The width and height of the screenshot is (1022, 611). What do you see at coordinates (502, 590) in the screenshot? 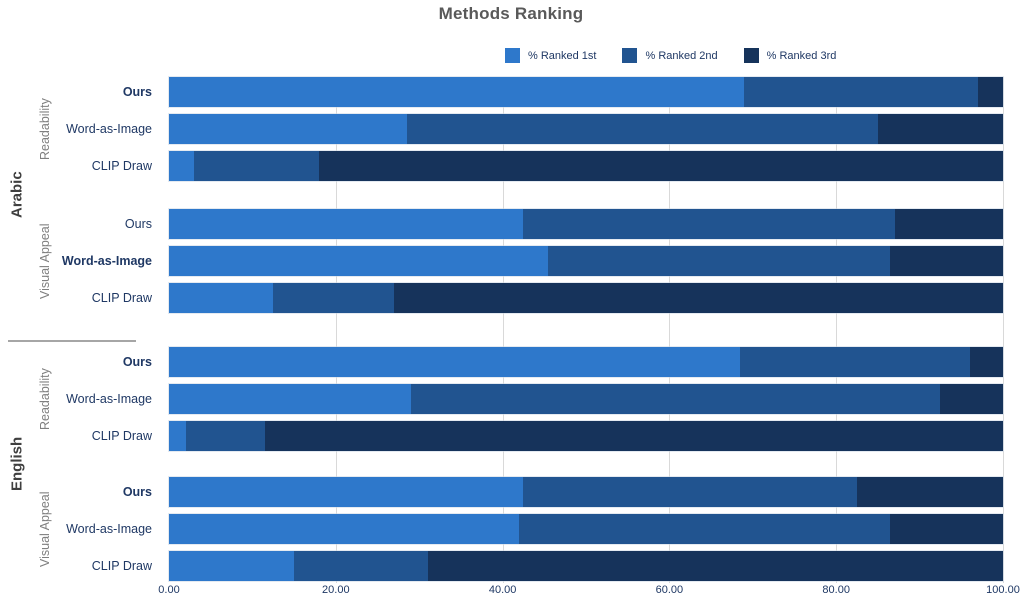
I see `x-axis-tick-label: 40.00` at bounding box center [502, 590].